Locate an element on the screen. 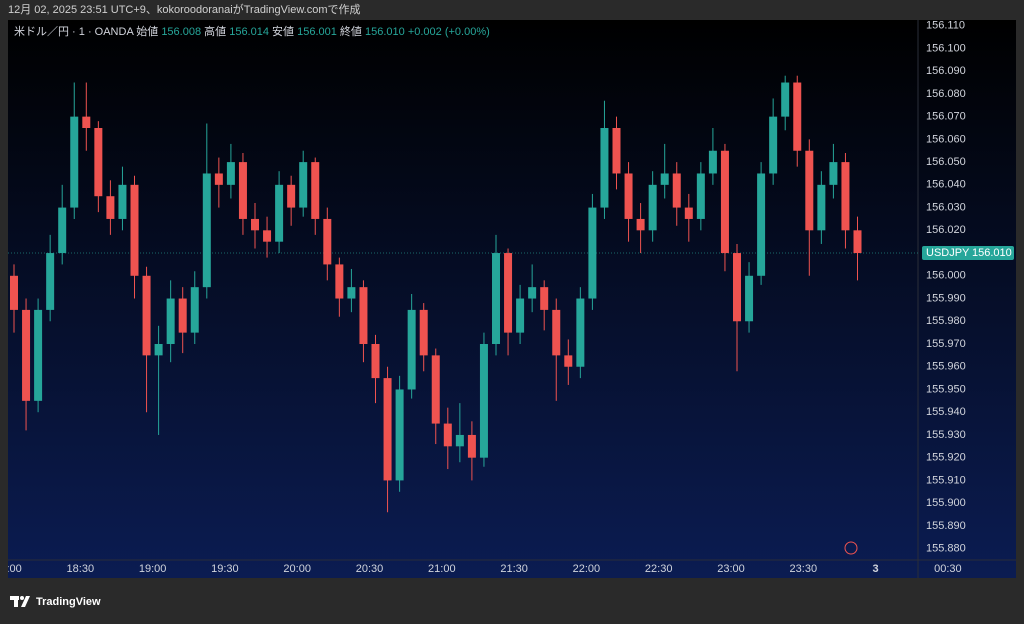 This screenshot has width=1024, height=624. y-tick-label: 156.100 is located at coordinates (946, 48).